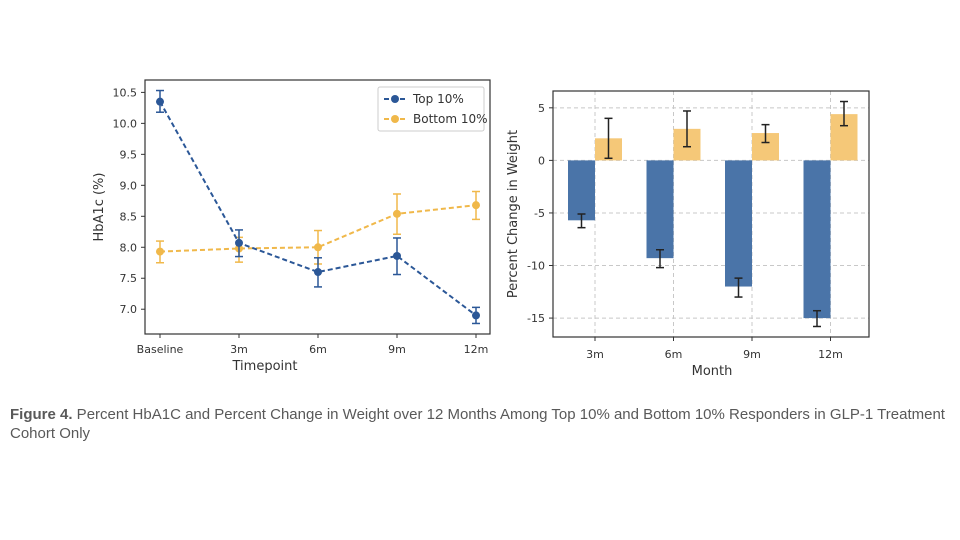 The height and width of the screenshot is (540, 960). What do you see at coordinates (99, 207) in the screenshot?
I see `chart1-y-axis-label: HbA1c (%)` at bounding box center [99, 207].